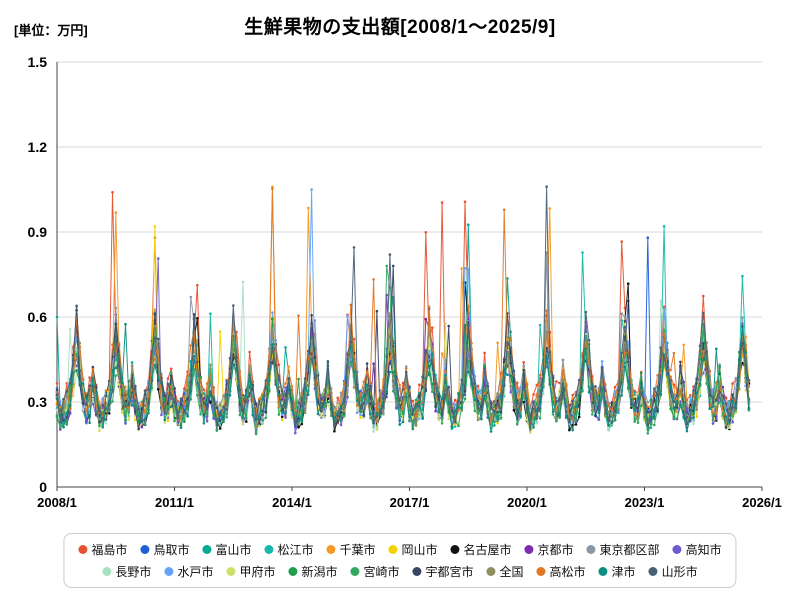 The height and width of the screenshot is (600, 800). Describe the element at coordinates (233, 550) in the screenshot. I see `legend-label: 富山市` at that location.